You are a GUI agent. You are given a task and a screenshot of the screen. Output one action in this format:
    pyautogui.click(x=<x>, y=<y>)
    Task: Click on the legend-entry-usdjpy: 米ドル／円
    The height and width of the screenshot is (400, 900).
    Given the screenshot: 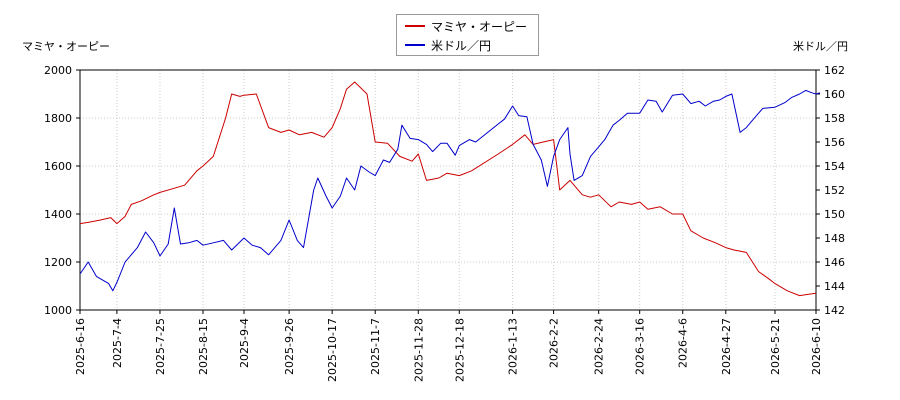 What is the action you would take?
    pyautogui.click(x=448, y=45)
    